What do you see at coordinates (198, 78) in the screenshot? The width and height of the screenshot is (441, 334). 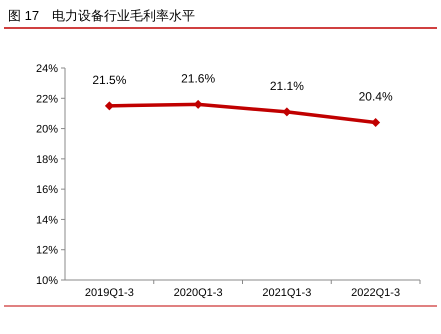 I see `data-label: 21.6%` at bounding box center [198, 78].